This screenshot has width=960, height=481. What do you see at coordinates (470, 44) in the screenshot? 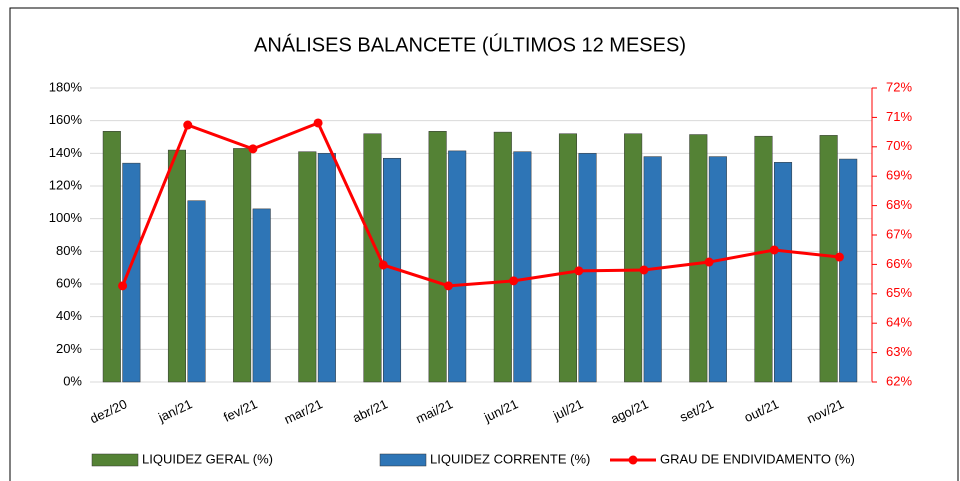
I see `chart-title: ANÁLISES BALANCETE (ÚLTIMOS 12 MESES)` at bounding box center [470, 44].